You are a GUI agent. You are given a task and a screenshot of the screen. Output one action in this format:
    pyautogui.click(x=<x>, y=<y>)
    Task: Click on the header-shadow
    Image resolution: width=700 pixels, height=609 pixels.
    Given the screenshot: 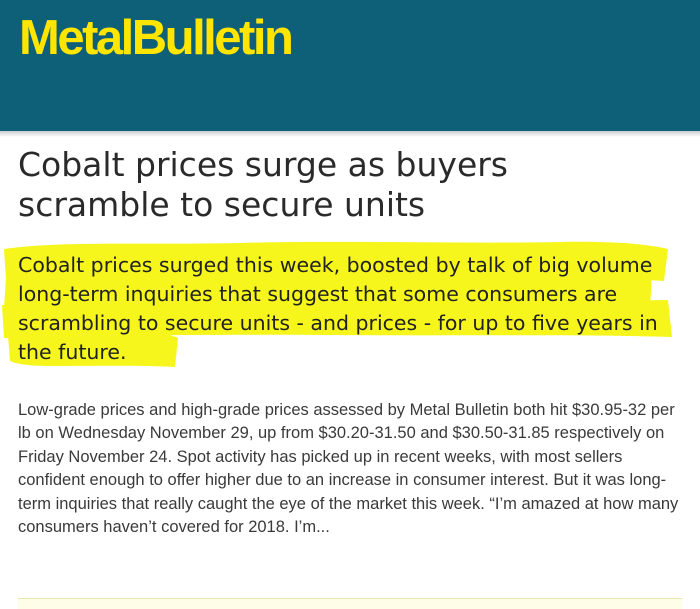 What is the action you would take?
    pyautogui.click(x=350, y=134)
    